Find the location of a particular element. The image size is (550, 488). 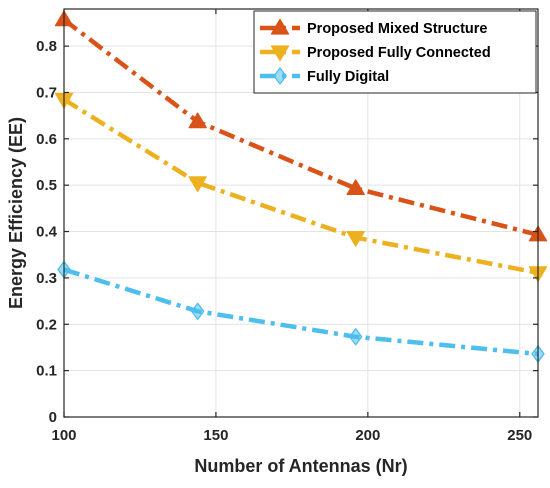

legend-label: Proposed Mixed Structure is located at coordinates (397, 29).